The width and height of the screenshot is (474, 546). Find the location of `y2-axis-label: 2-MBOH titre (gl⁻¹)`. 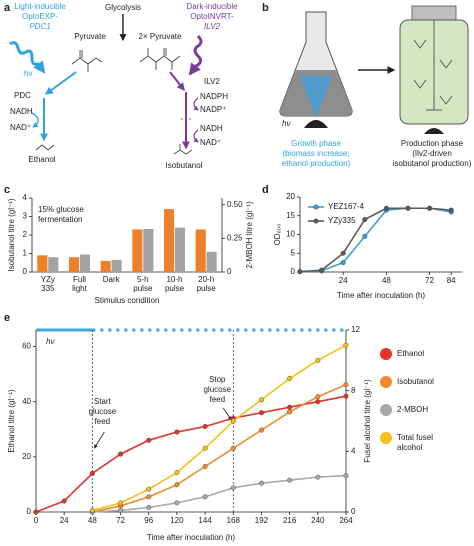

y2-axis-label: 2-MBOH titre (gl⁻¹) is located at coordinates (249, 235).